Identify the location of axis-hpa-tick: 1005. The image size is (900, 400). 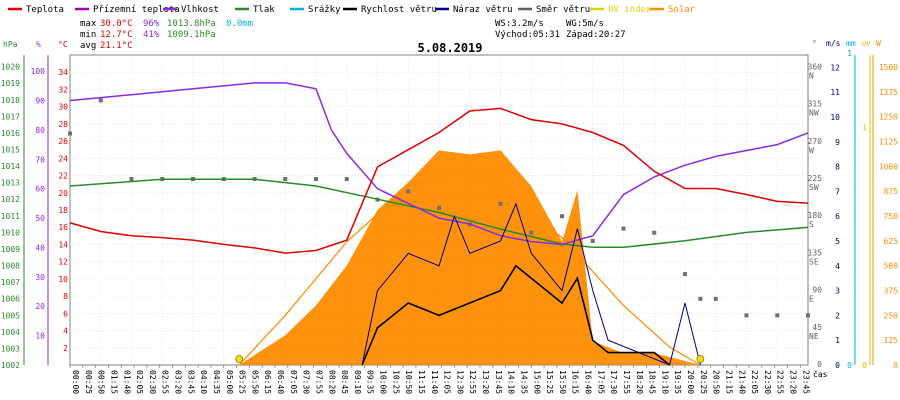
(10, 315).